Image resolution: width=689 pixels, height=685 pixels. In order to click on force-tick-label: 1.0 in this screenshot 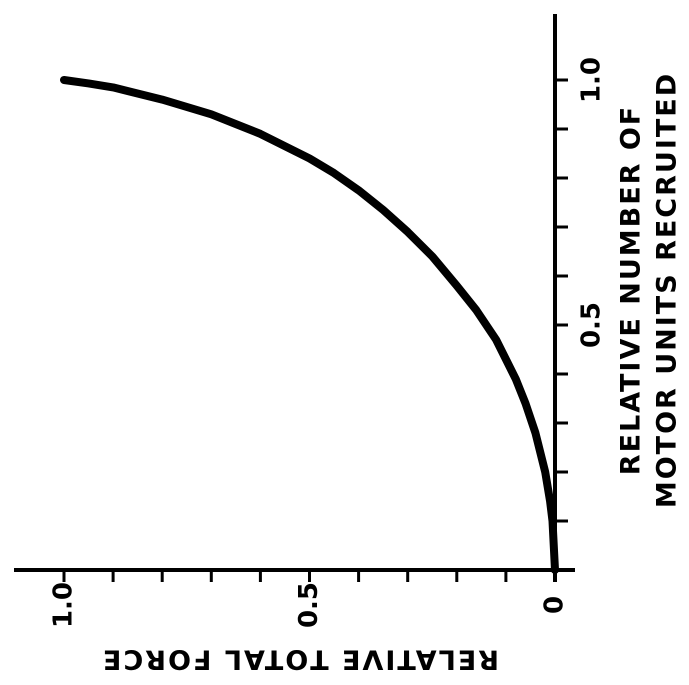, I will do `click(64, 605)`.